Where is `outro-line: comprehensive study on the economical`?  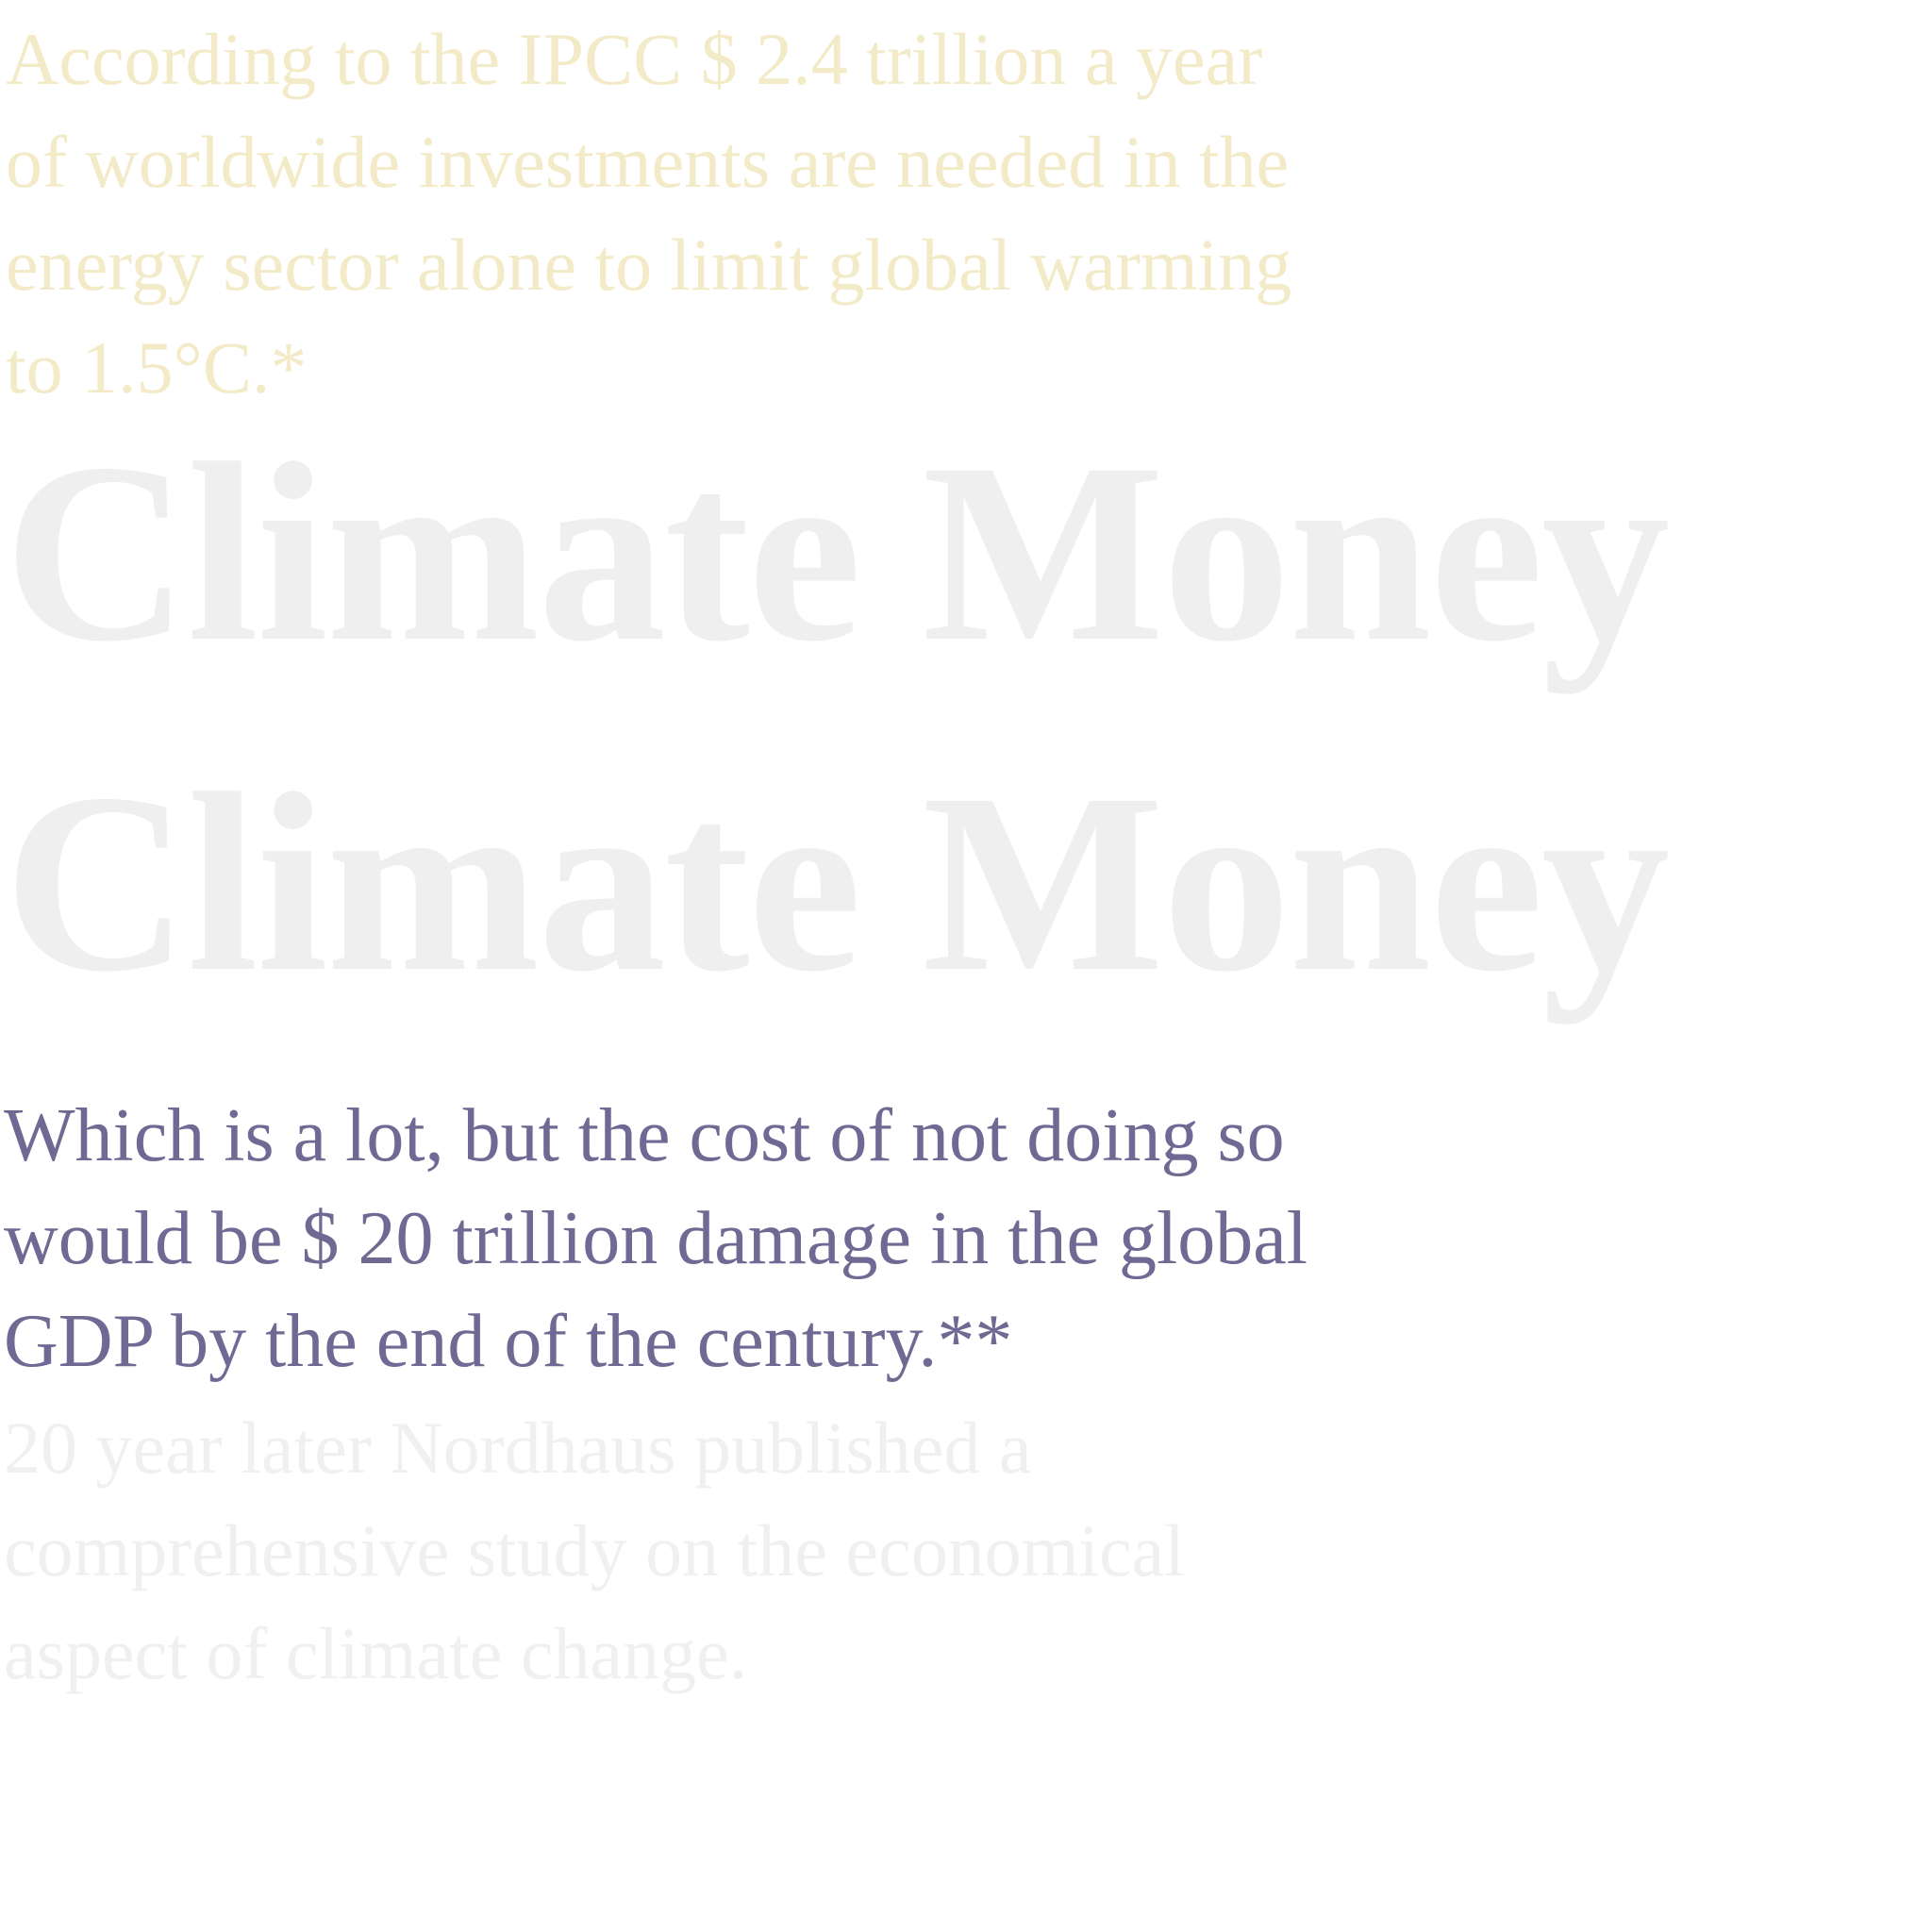
outro-line: comprehensive study on the economical is located at coordinates (594, 1550).